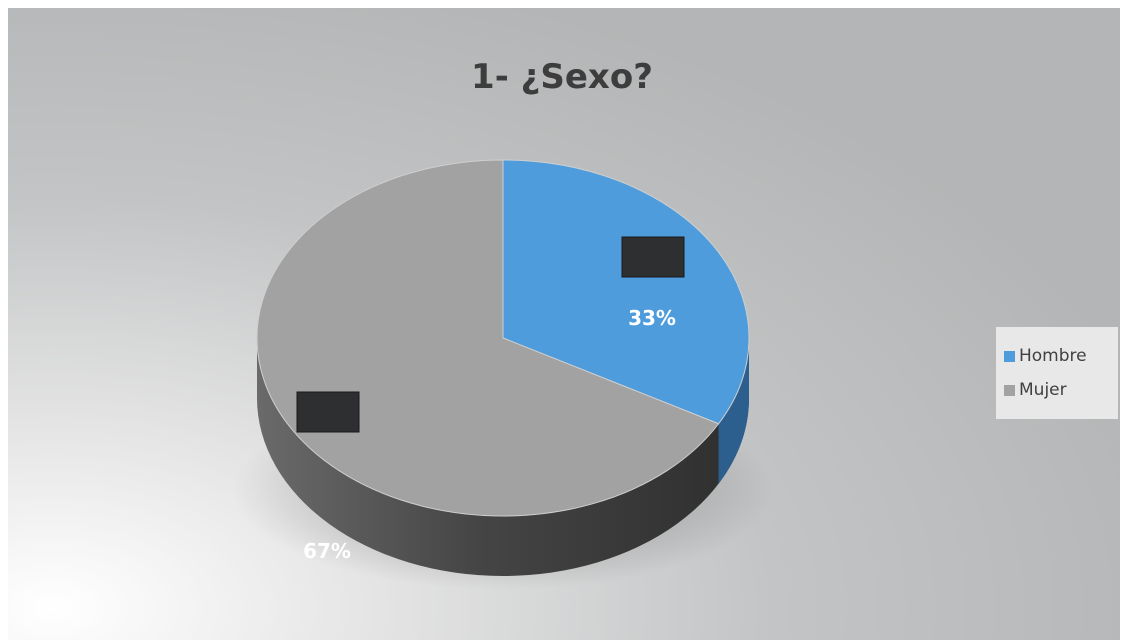  What do you see at coordinates (327, 551) in the screenshot?
I see `data-label-mujer: 67%` at bounding box center [327, 551].